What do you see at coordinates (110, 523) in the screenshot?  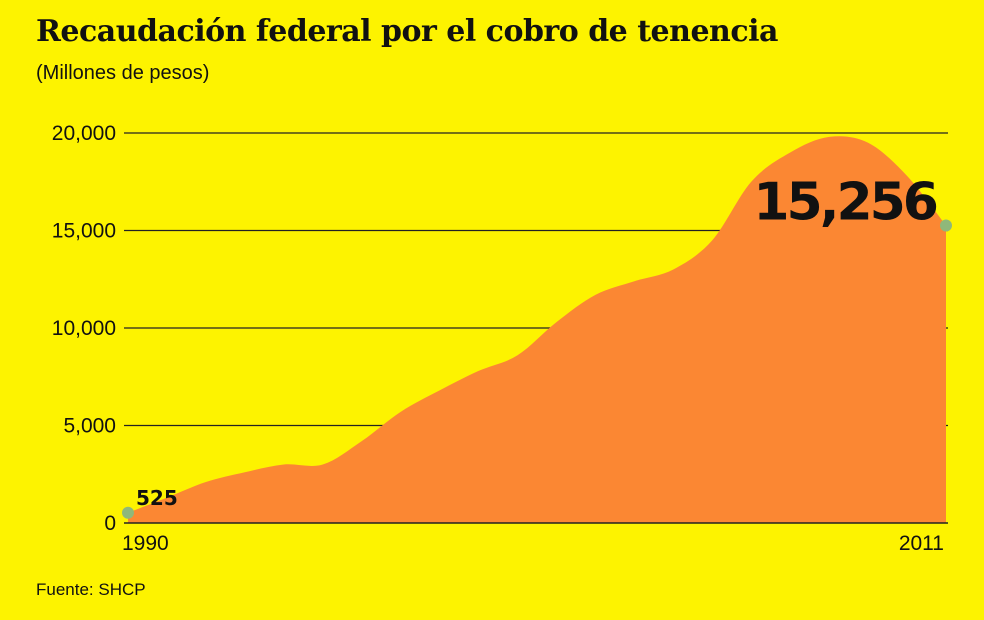 I see `y-tick-label: 0` at bounding box center [110, 523].